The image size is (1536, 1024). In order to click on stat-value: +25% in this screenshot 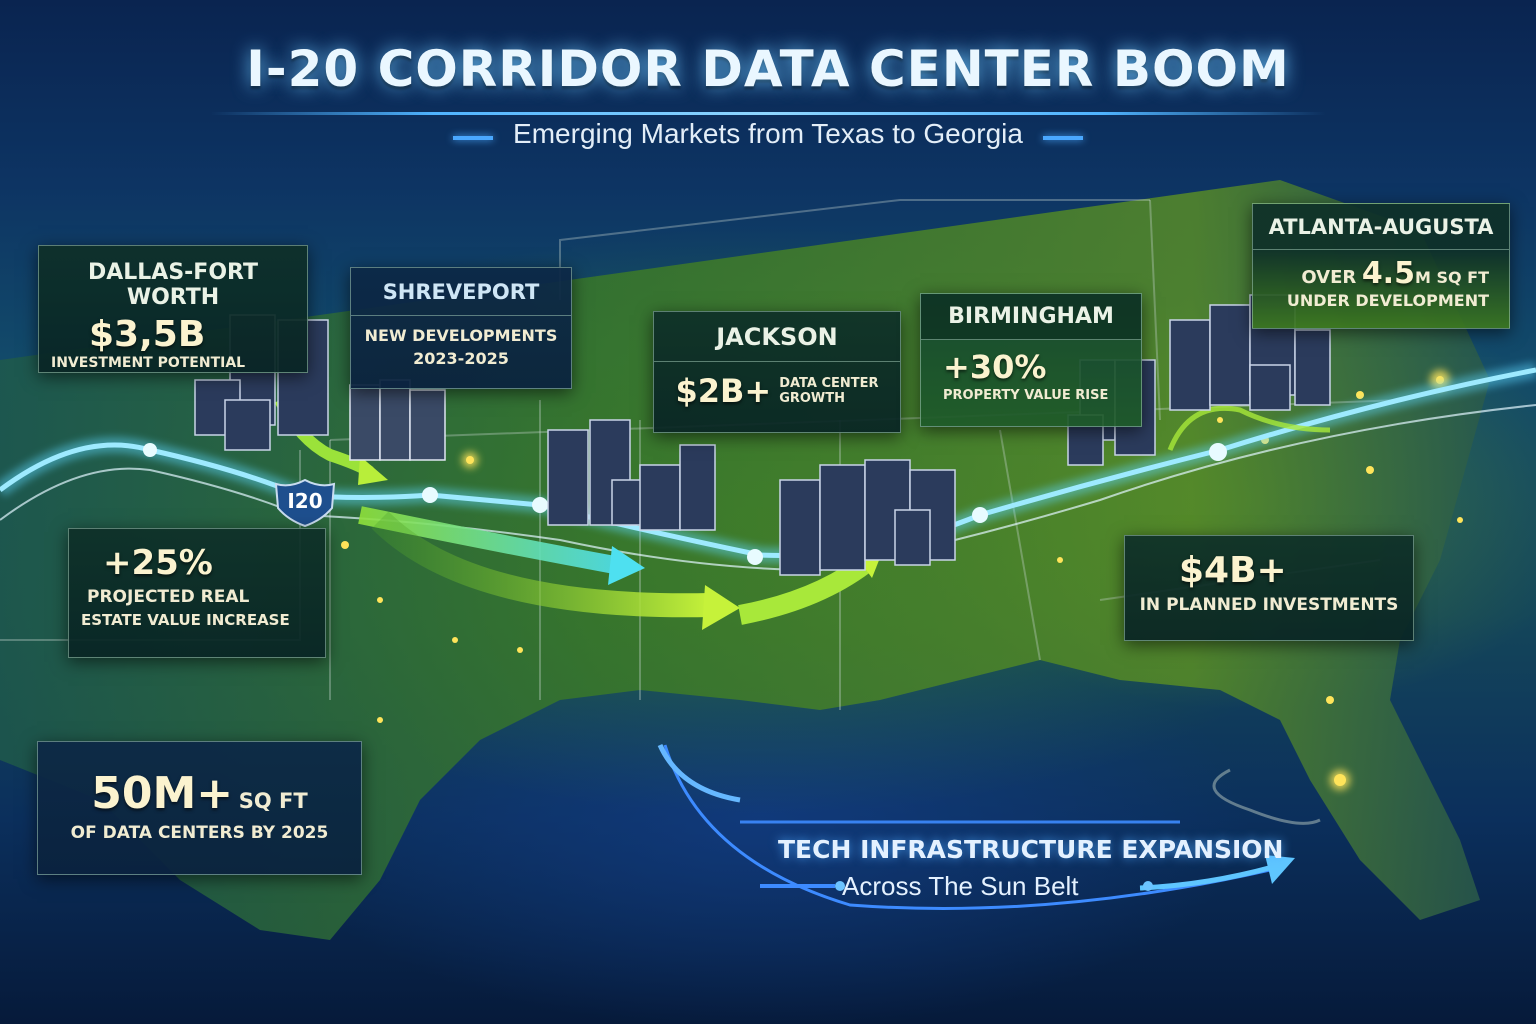, I will do `click(158, 563)`.